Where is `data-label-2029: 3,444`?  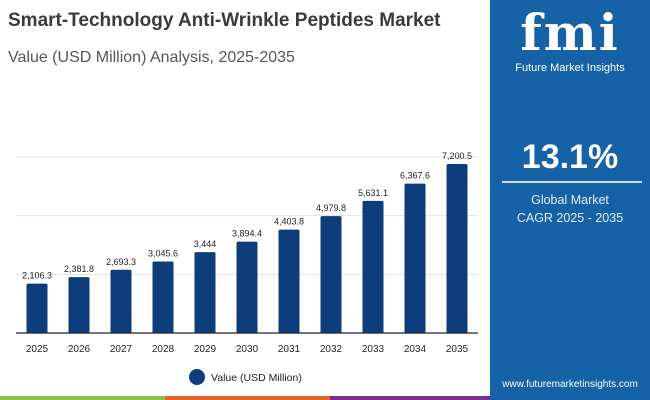 data-label-2029: 3,444 is located at coordinates (205, 244).